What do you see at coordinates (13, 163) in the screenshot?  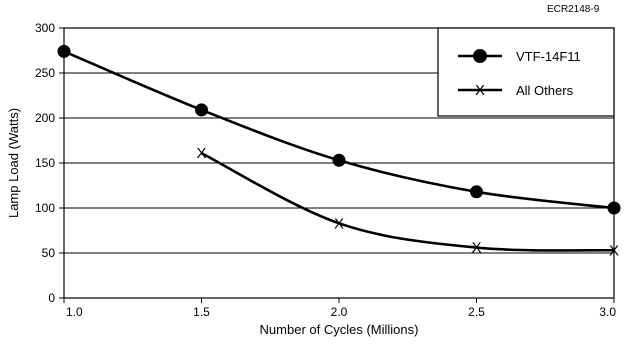 I see `y-axis-label: Lamp Load (Watts)` at bounding box center [13, 163].